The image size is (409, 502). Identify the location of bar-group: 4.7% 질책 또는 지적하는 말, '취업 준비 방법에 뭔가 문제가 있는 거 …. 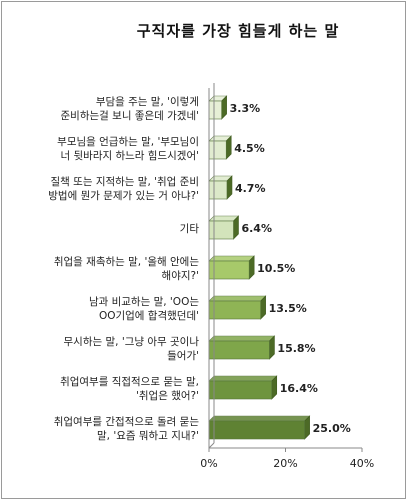
(156, 188).